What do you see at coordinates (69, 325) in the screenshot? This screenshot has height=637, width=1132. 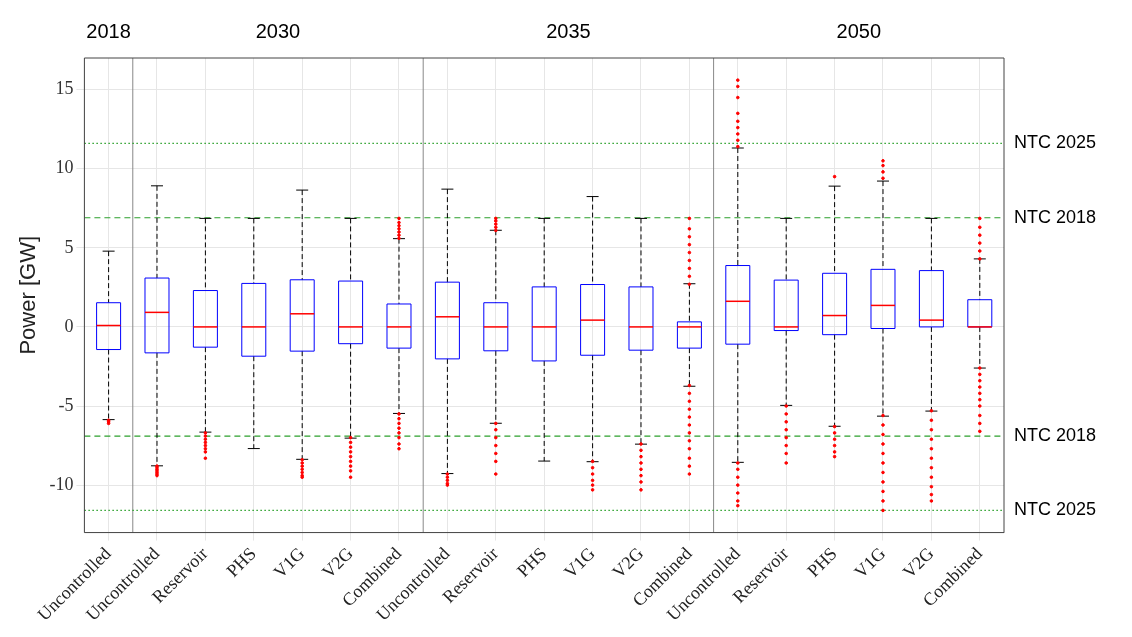 I see `y-tick-label: 0` at bounding box center [69, 325].